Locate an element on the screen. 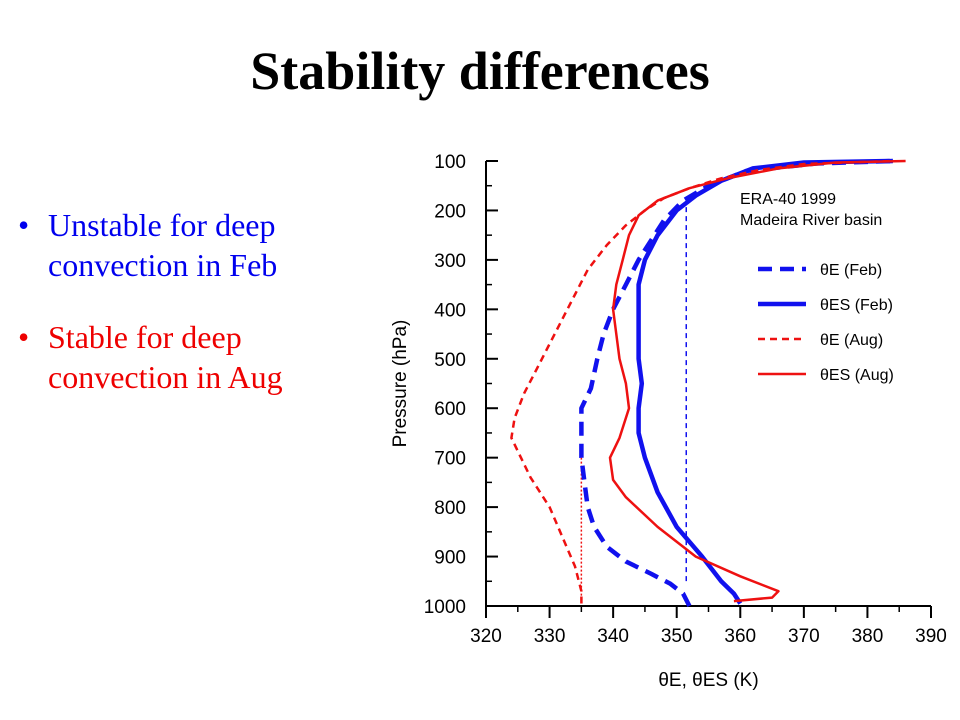 The height and width of the screenshot is (720, 960). y-tick-label: 800 is located at coordinates (450, 508).